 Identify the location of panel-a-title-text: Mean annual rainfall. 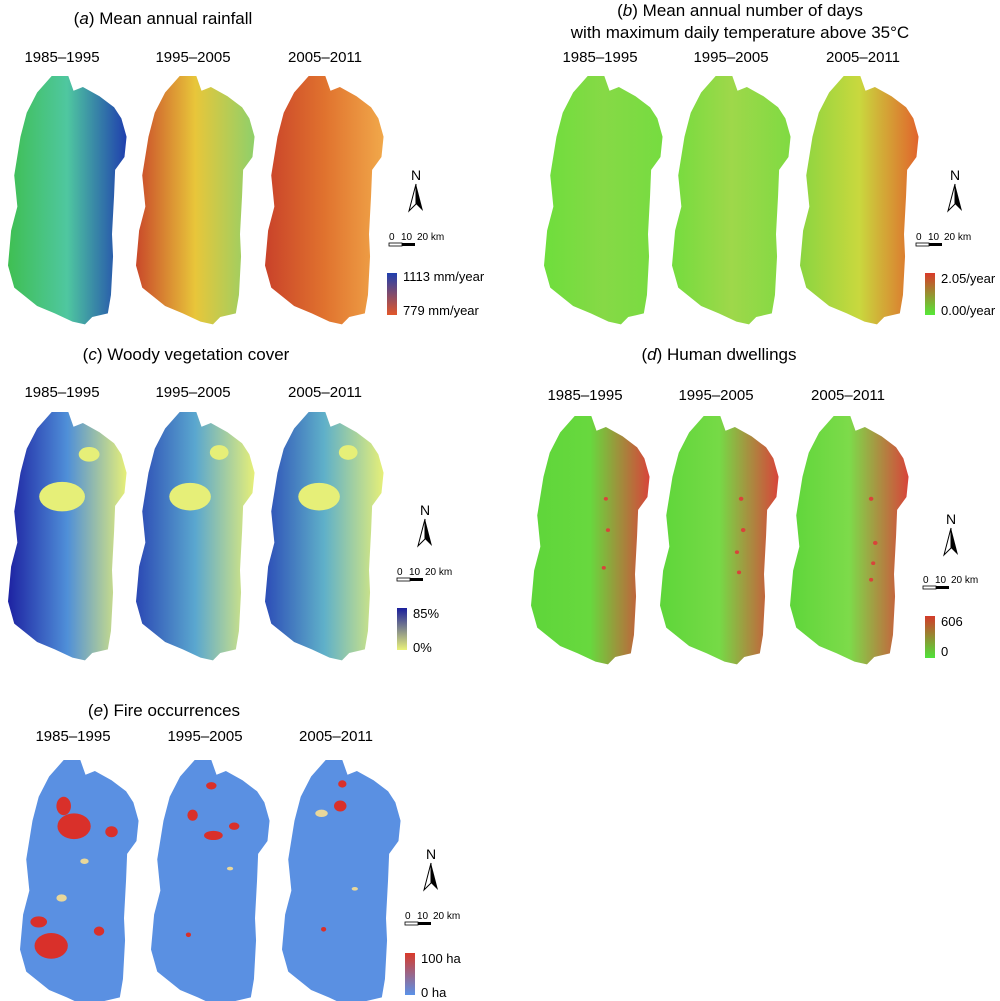
(175, 18).